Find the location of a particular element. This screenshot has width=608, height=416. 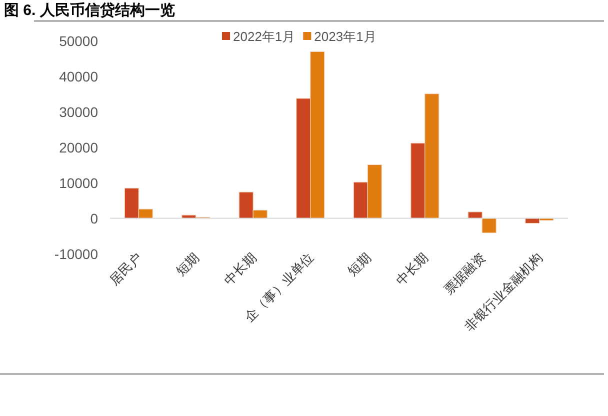

y-tick-label: 0 is located at coordinates (94, 218).